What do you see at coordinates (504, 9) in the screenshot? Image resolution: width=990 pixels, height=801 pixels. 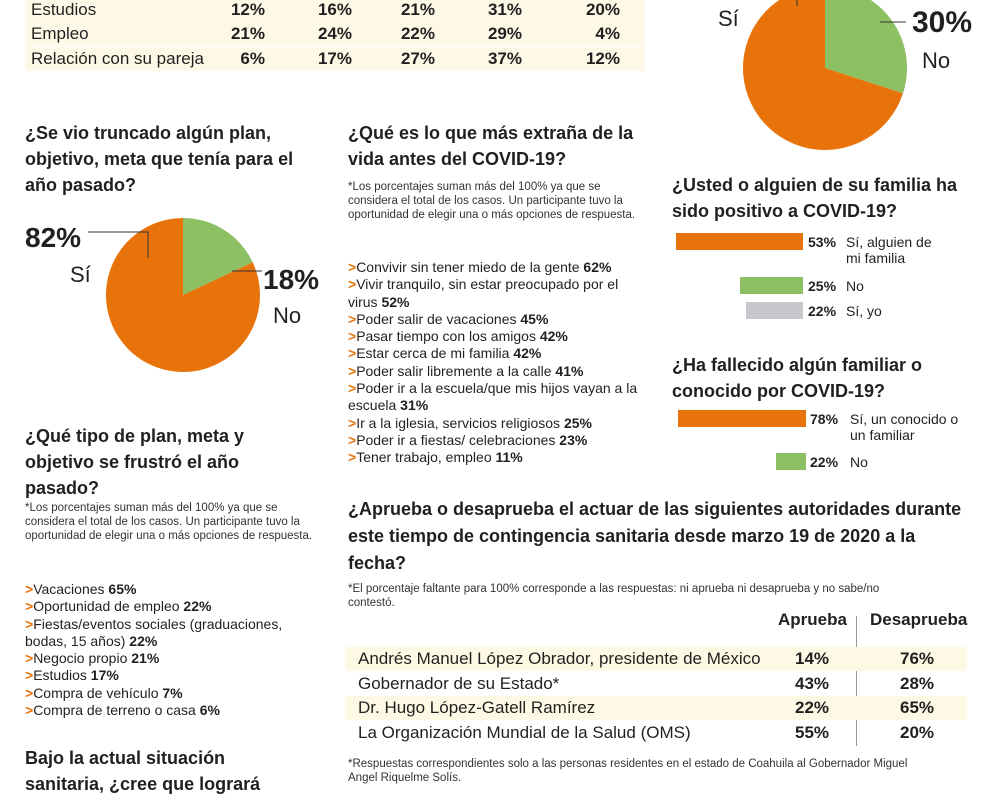 I see `cell: 31%` at bounding box center [504, 9].